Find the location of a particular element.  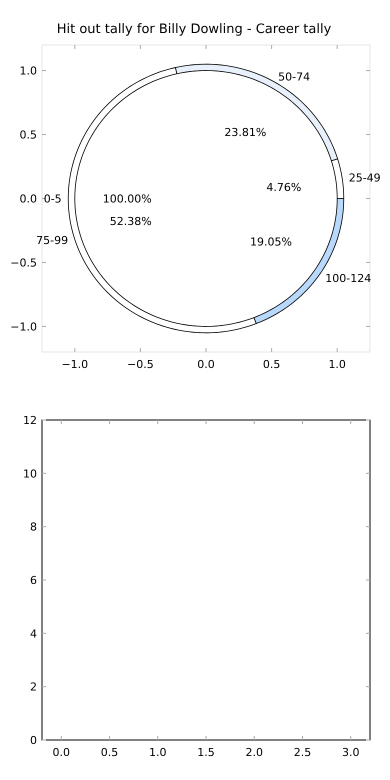

y-tick-label: 0 is located at coordinates (33, 740).